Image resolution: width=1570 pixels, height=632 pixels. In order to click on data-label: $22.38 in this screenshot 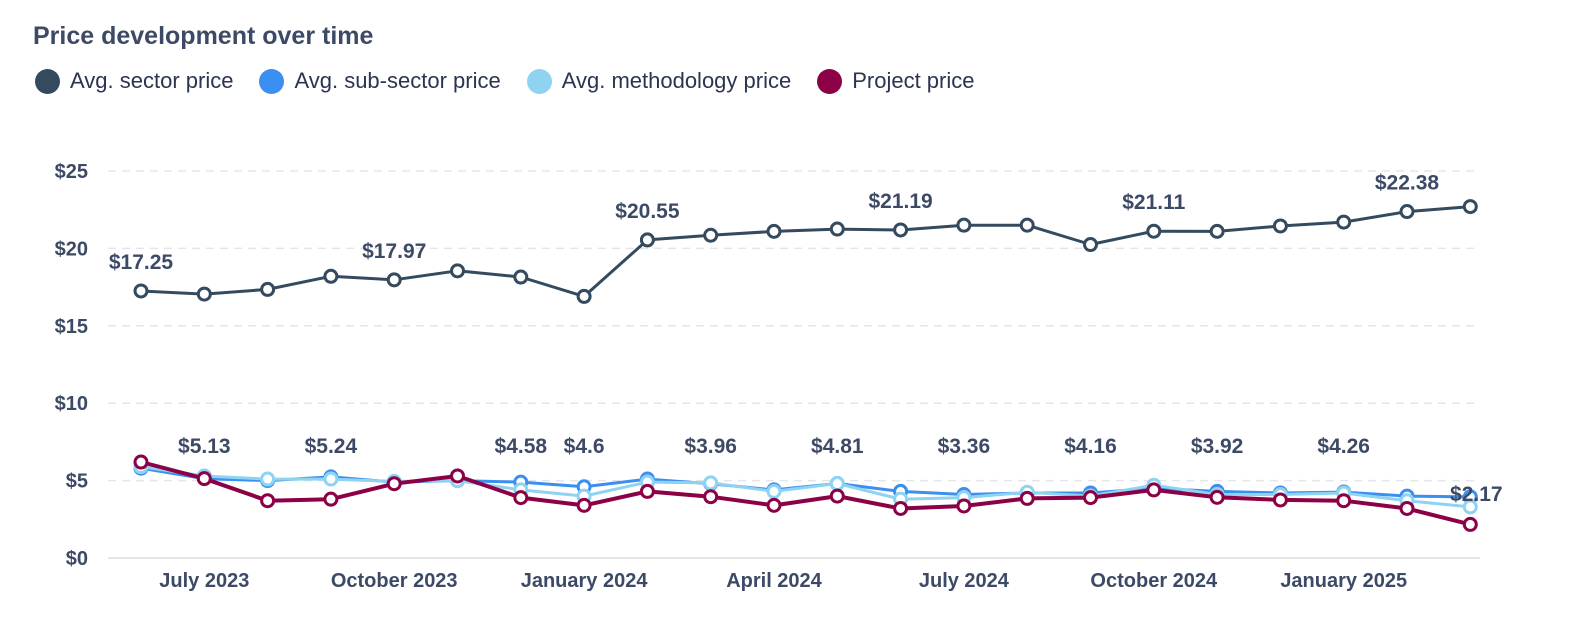, I will do `click(1407, 183)`.